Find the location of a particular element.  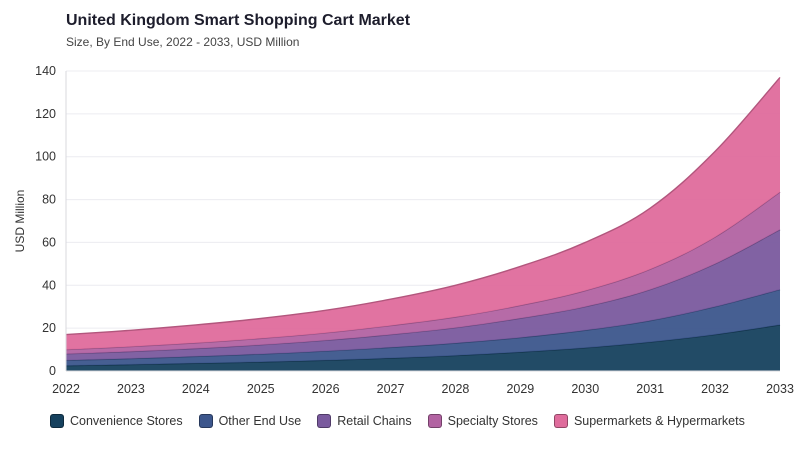

legend-label: Specialty Stores is located at coordinates (492, 421).